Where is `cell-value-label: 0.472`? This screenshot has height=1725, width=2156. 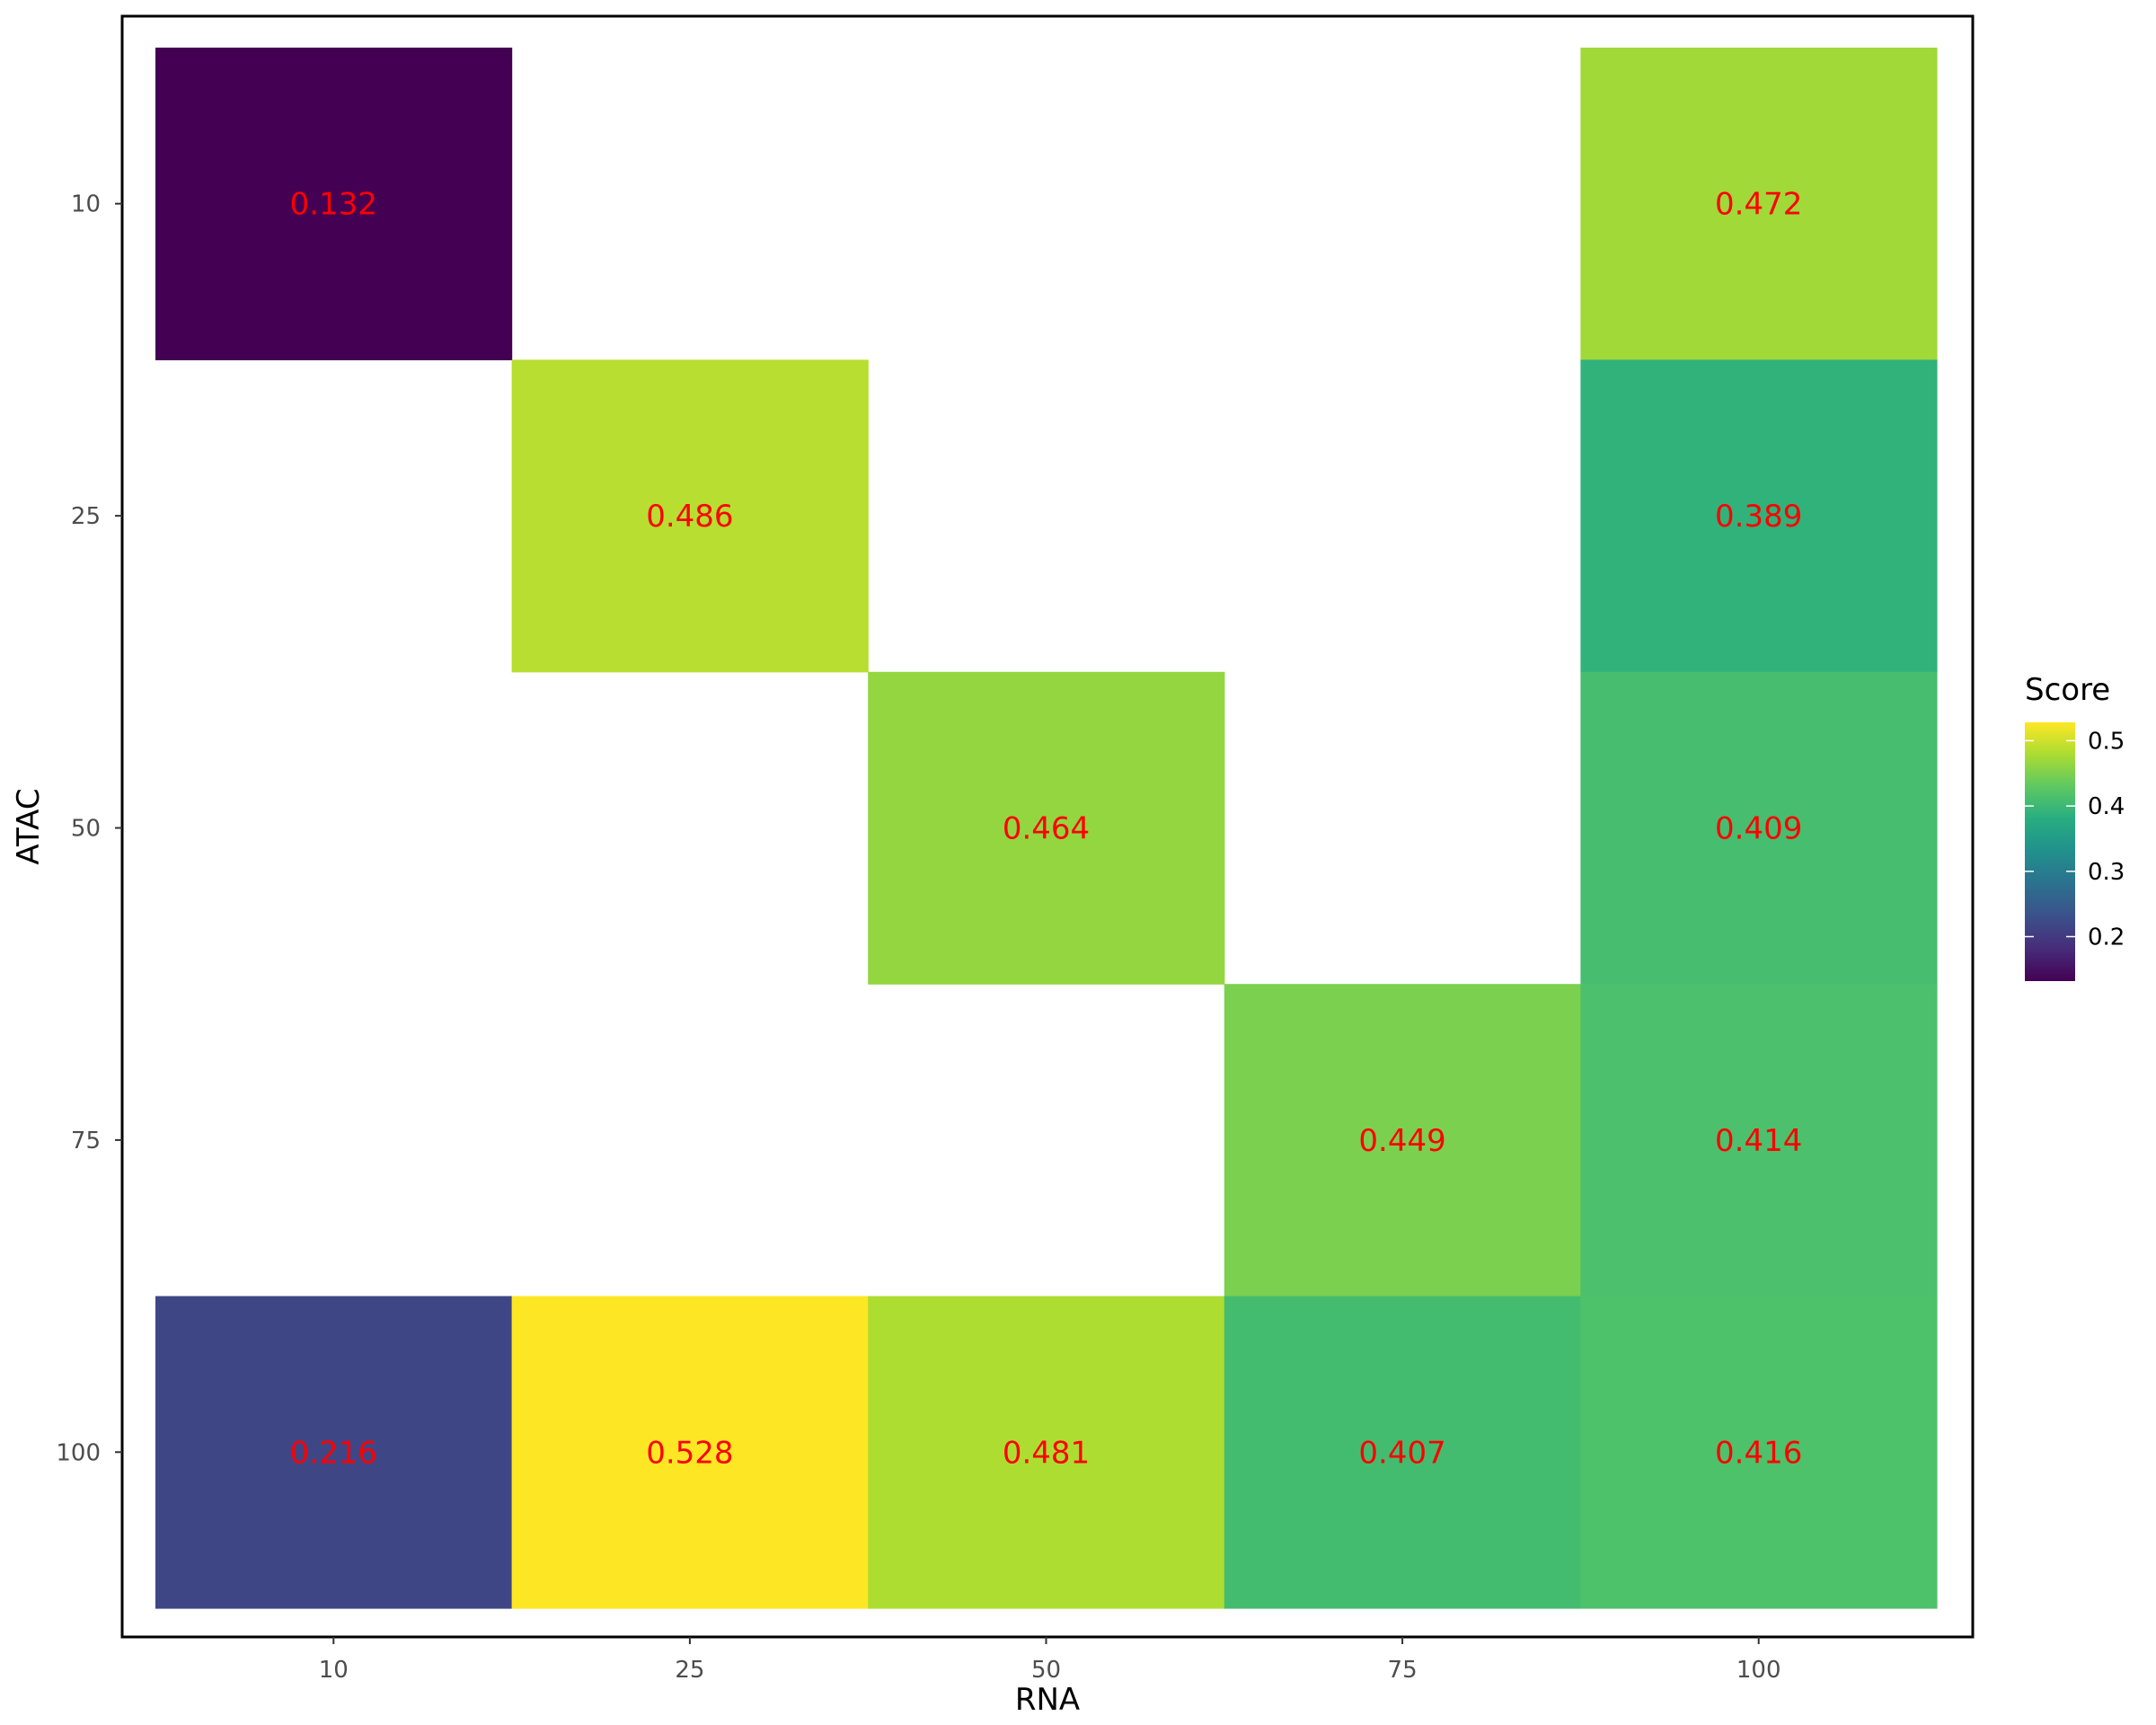
cell-value-label: 0.472 is located at coordinates (1758, 205).